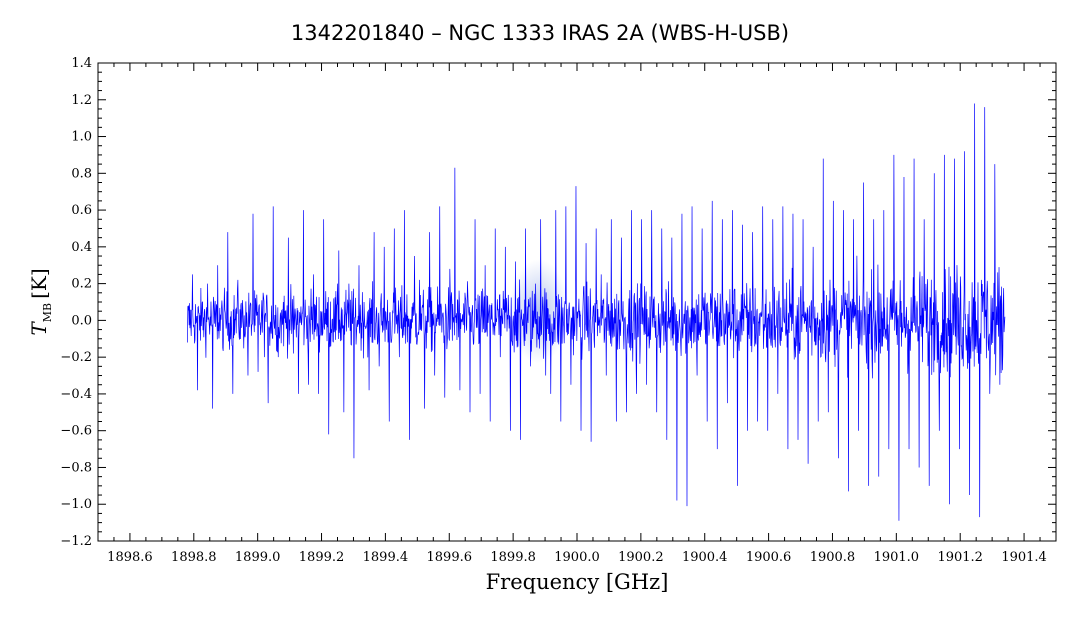 The width and height of the screenshot is (1080, 618). What do you see at coordinates (81, 320) in the screenshot?
I see `y-tick-label: 0.0` at bounding box center [81, 320].